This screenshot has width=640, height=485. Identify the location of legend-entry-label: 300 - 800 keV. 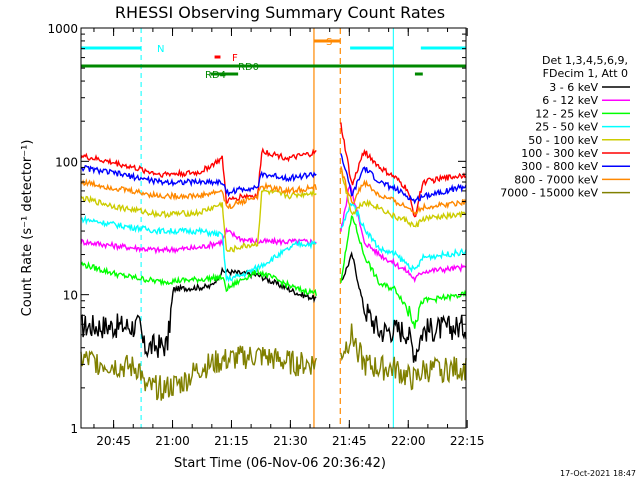
(559, 166).